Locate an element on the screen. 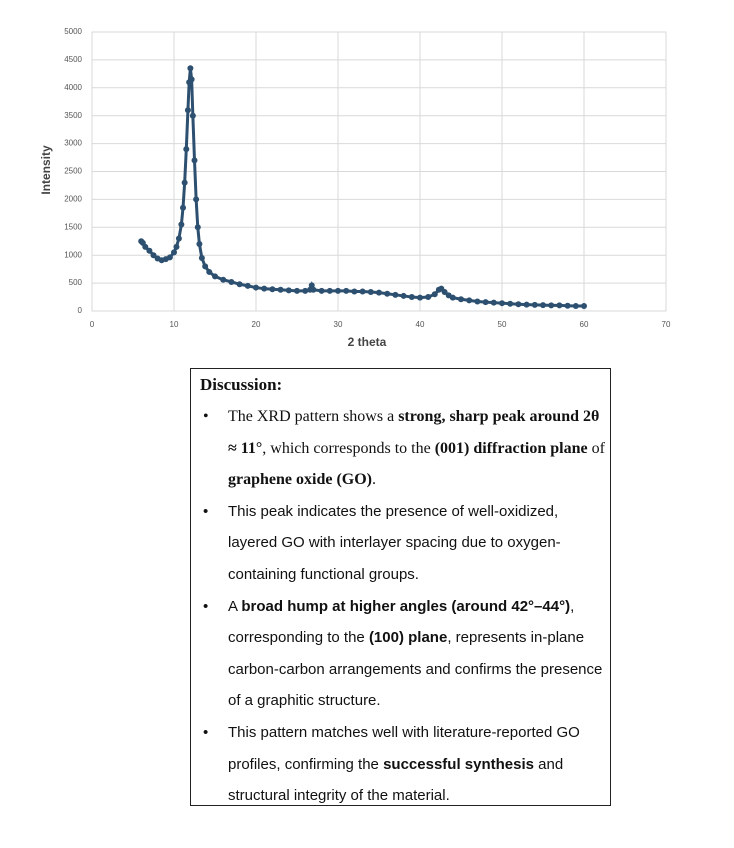  x-tick-label: 50 is located at coordinates (502, 324).